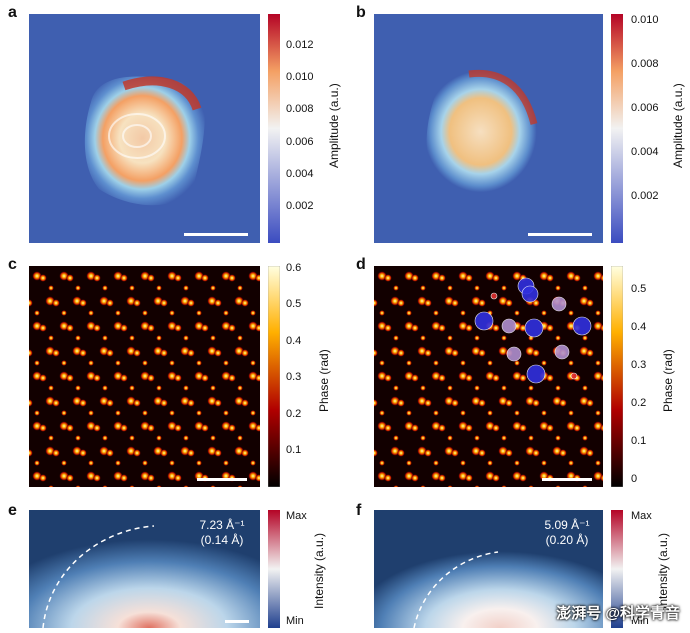 The image size is (690, 633). I want to click on amplitude-image-b, so click(488, 128).